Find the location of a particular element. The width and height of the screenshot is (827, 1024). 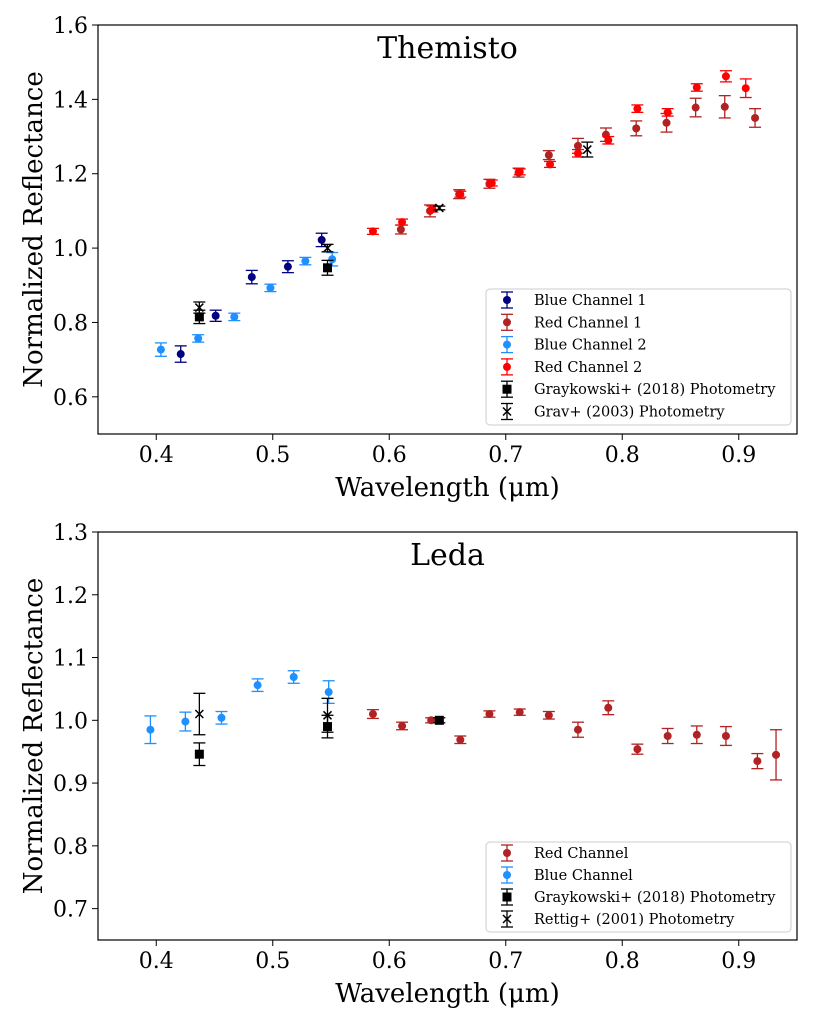

x-tick-label: 0.8 is located at coordinates (622, 961).